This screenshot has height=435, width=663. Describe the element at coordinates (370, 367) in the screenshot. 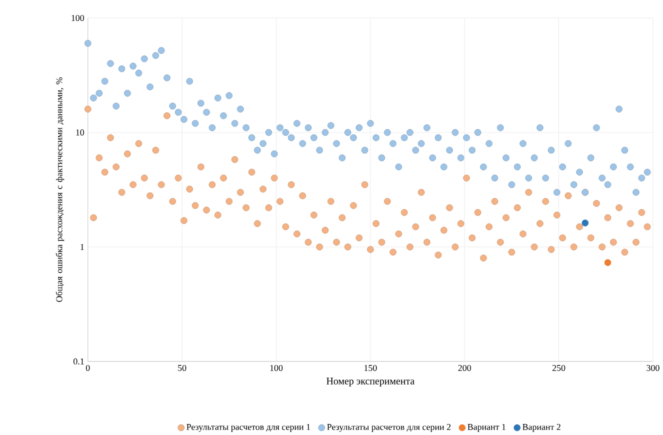

I see `x-tick-label: 150` at that location.